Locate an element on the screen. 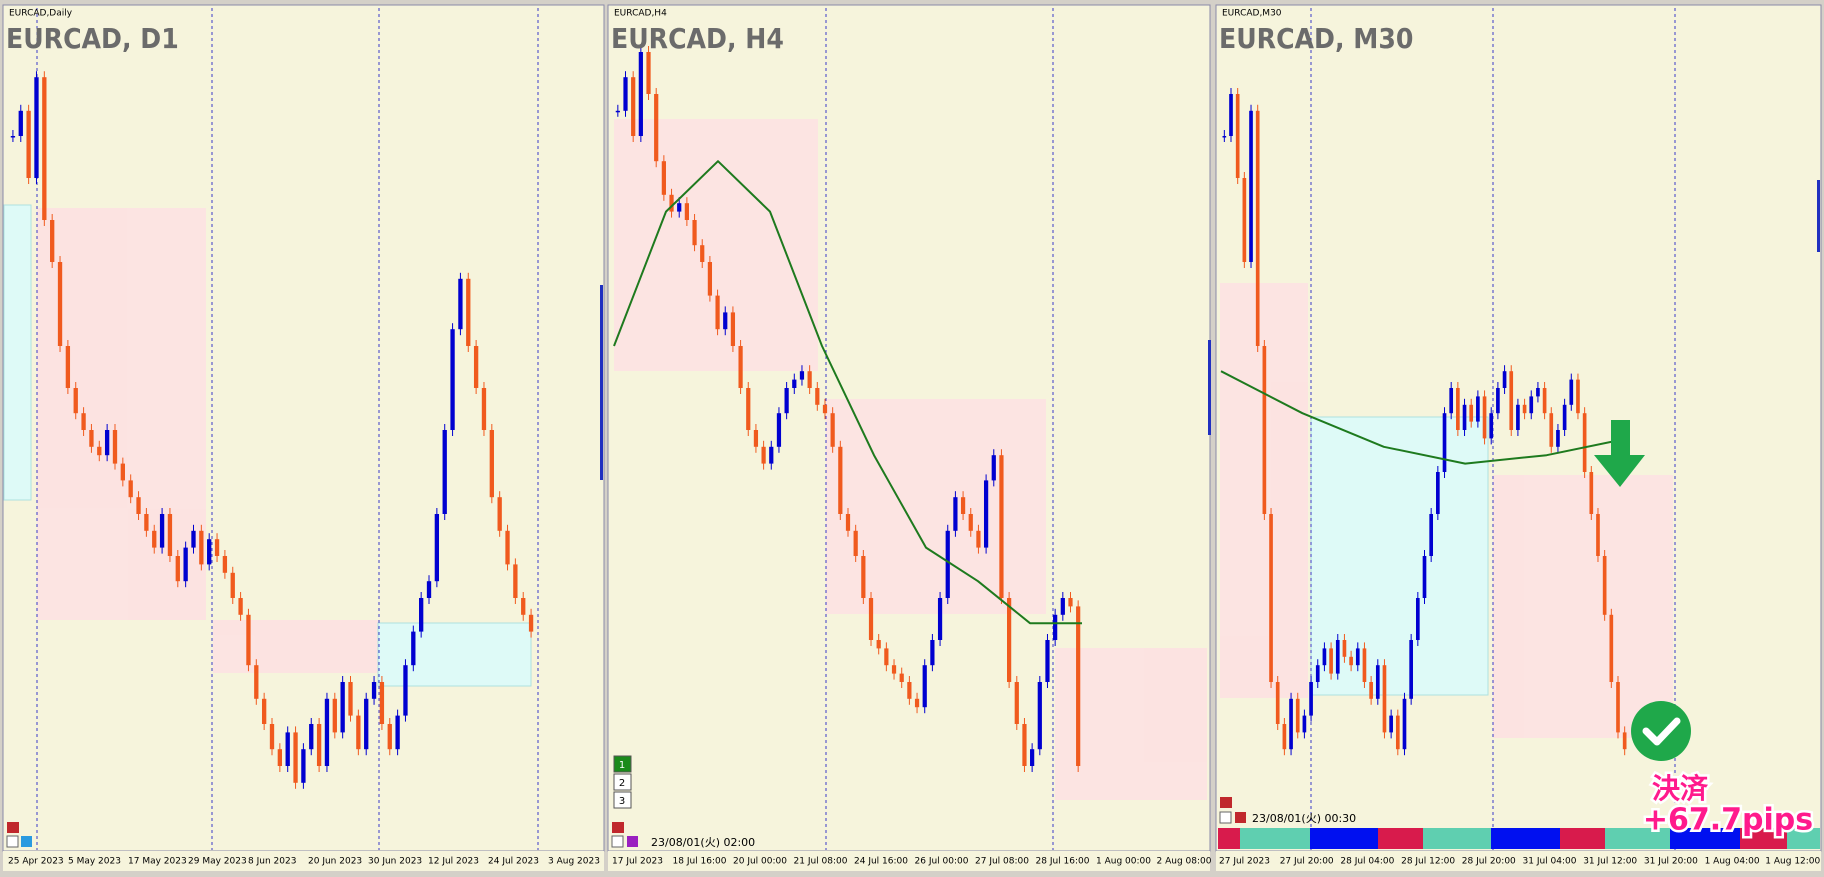 The image size is (1824, 877). time-label: 26 Jul 00:00 is located at coordinates (942, 862).